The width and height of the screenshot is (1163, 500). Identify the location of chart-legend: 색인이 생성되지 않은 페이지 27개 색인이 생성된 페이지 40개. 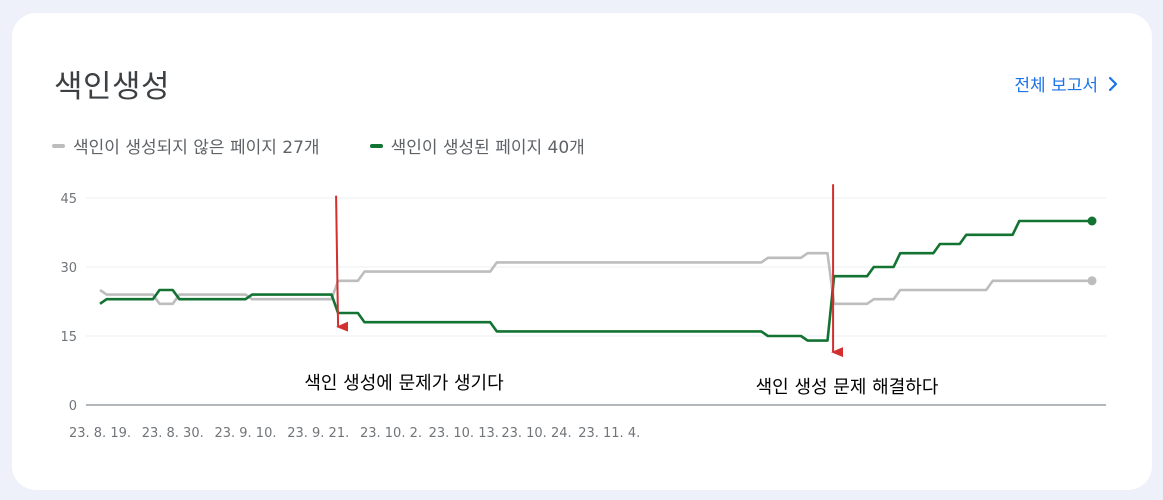
(318, 145).